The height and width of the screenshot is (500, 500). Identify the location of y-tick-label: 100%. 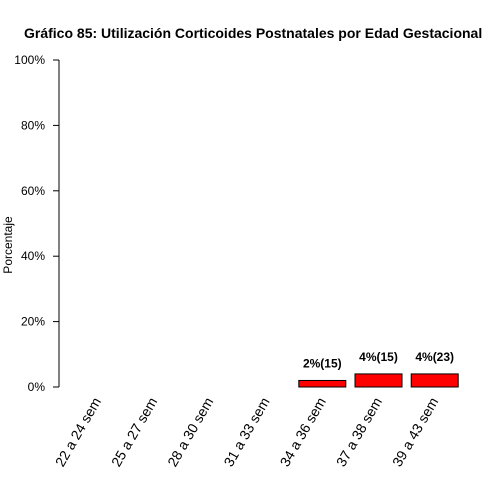
(29, 60).